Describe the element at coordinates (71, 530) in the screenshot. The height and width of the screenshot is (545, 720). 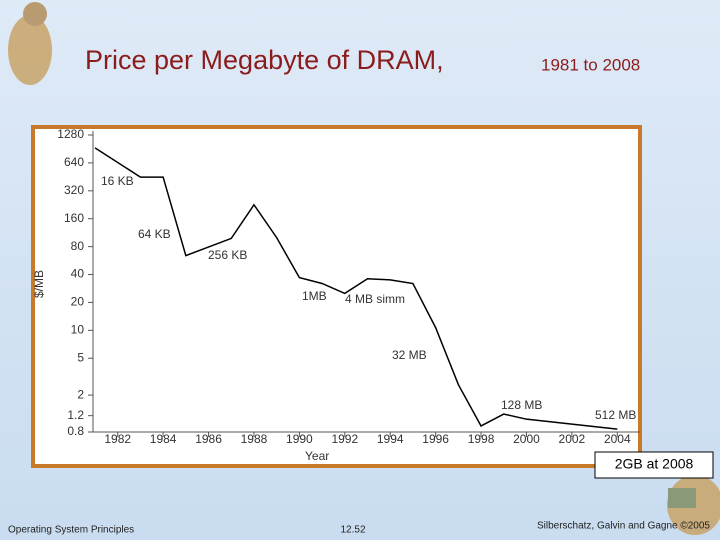
I see `footer-left: Operating System Principles` at that location.